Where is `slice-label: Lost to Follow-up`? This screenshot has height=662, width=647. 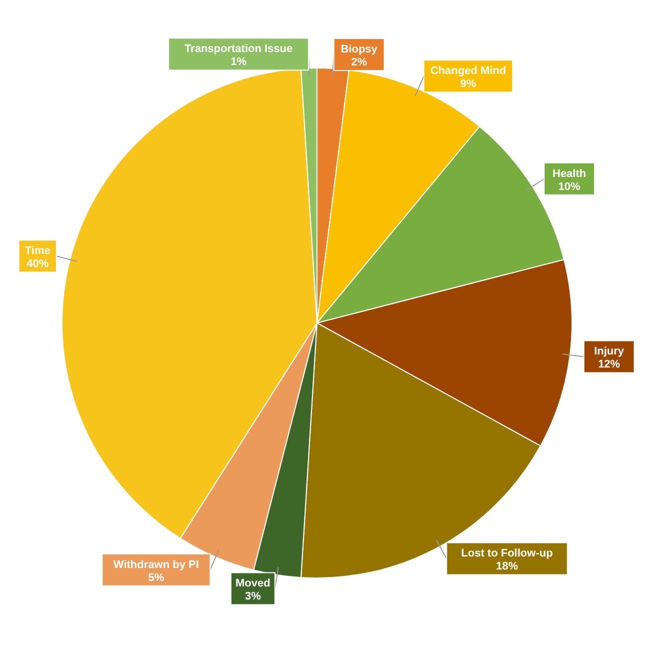 slice-label: Lost to Follow-up is located at coordinates (507, 554).